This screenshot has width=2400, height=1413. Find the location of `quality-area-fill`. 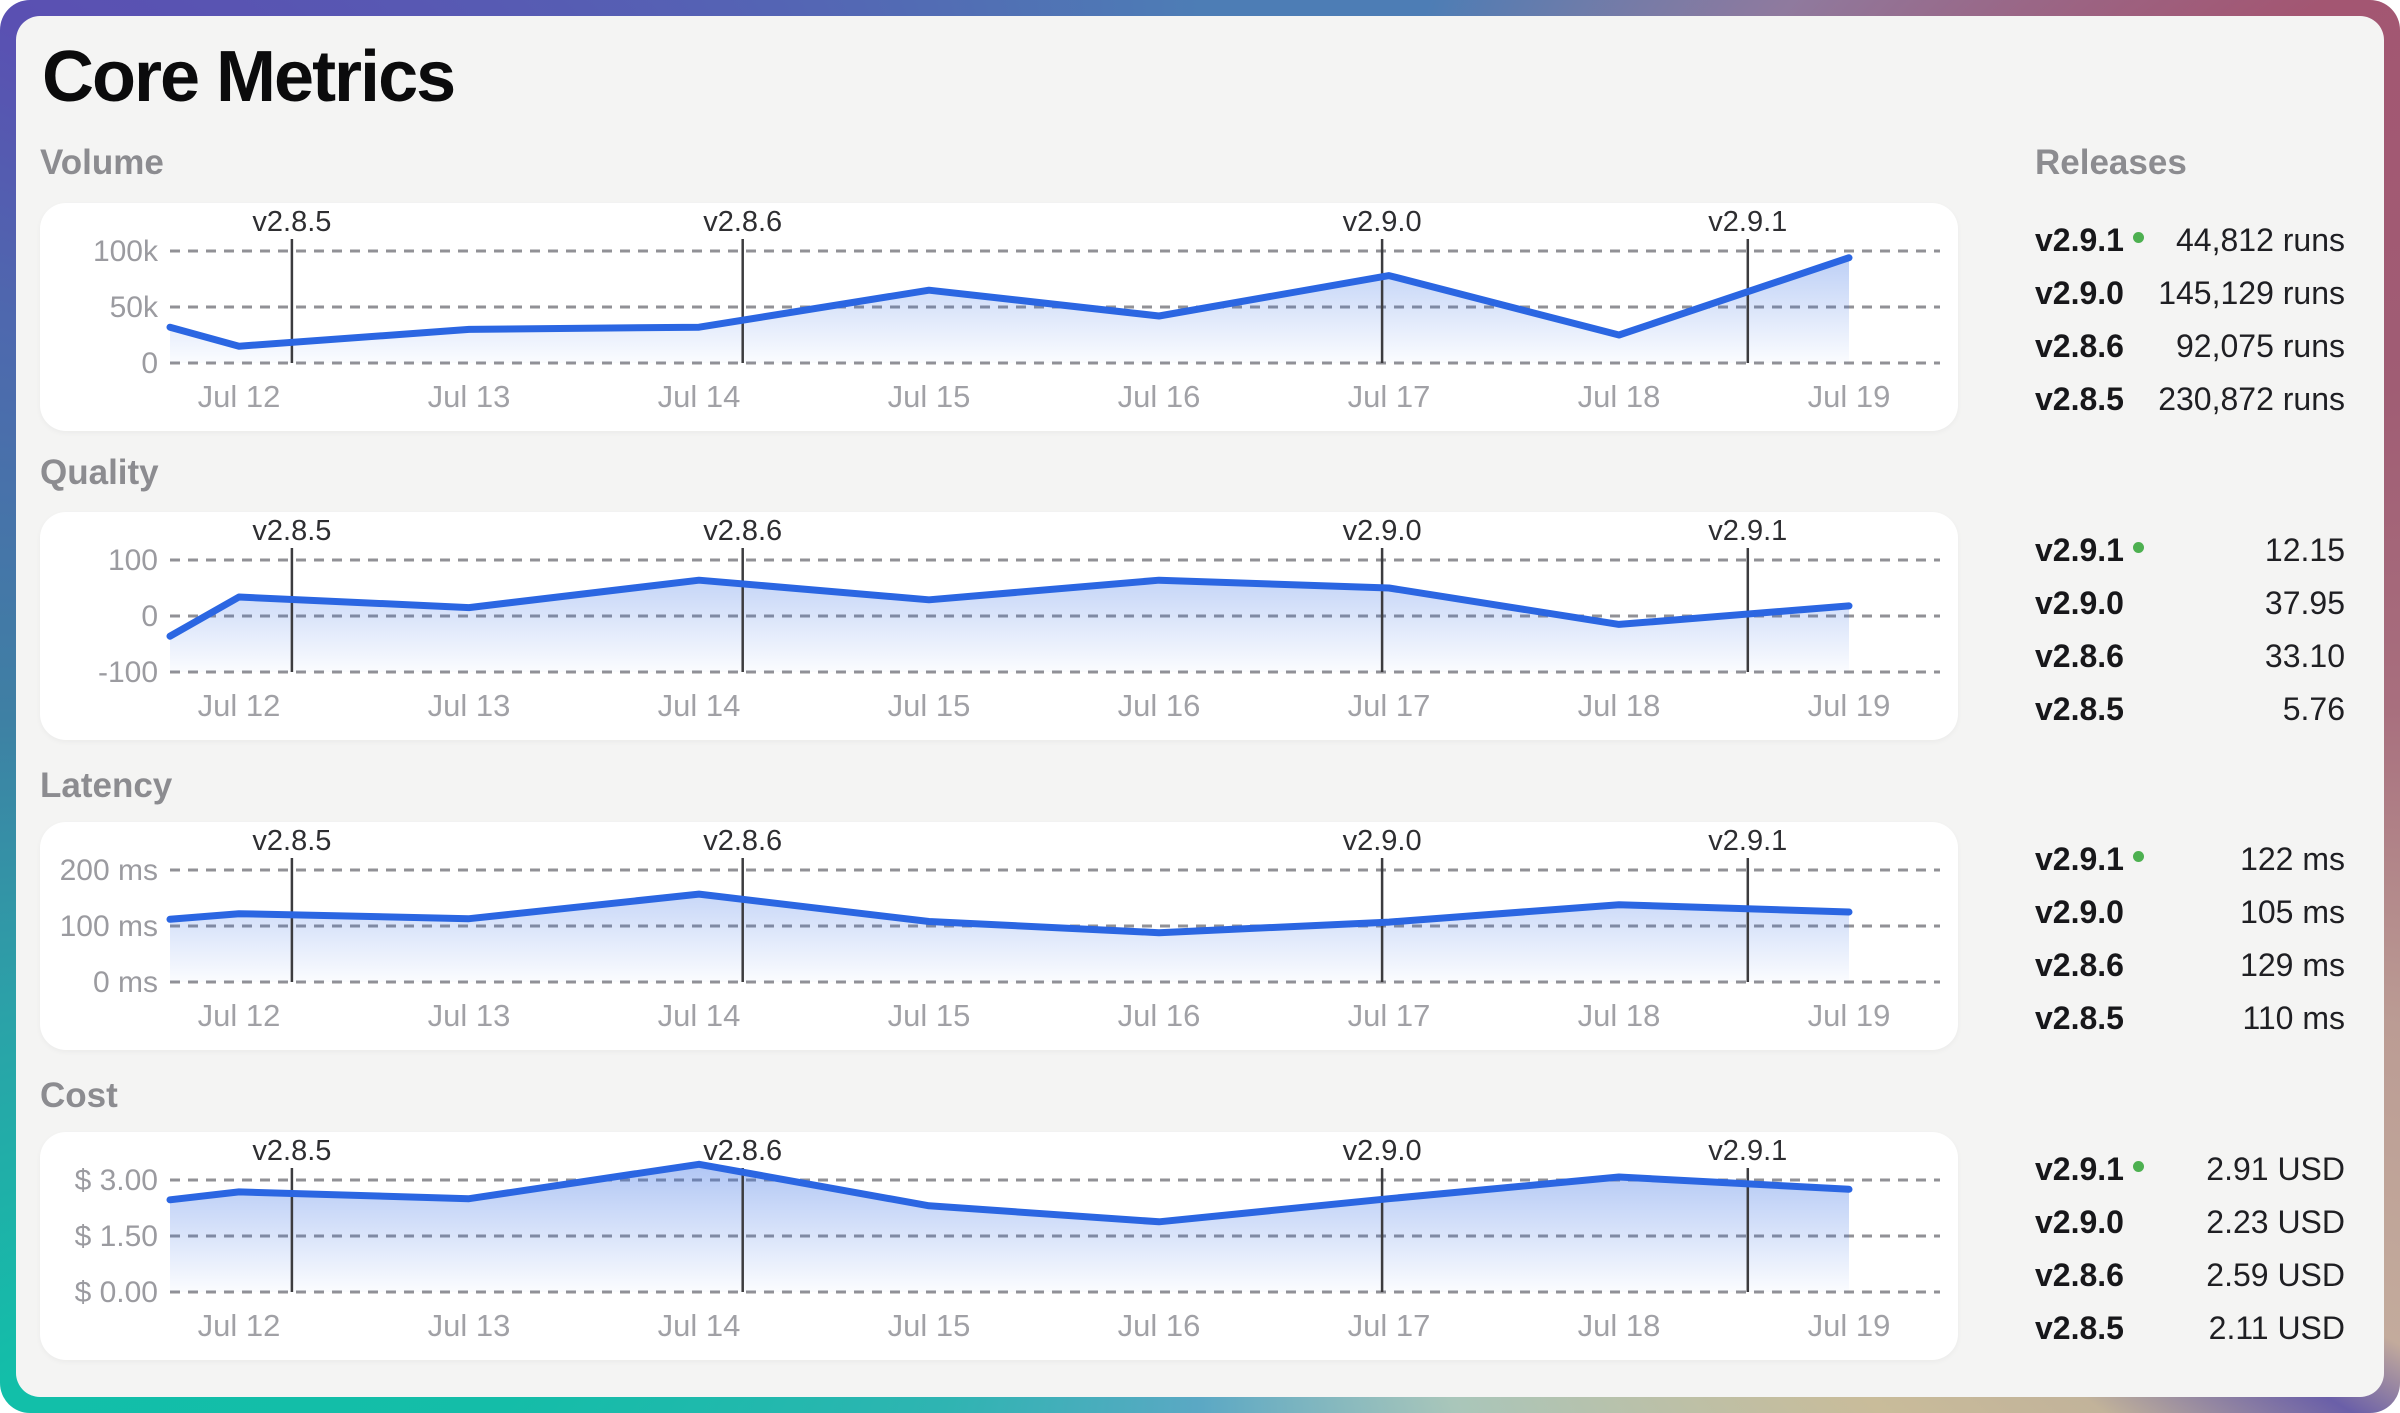

quality-area-fill is located at coordinates (1009, 626).